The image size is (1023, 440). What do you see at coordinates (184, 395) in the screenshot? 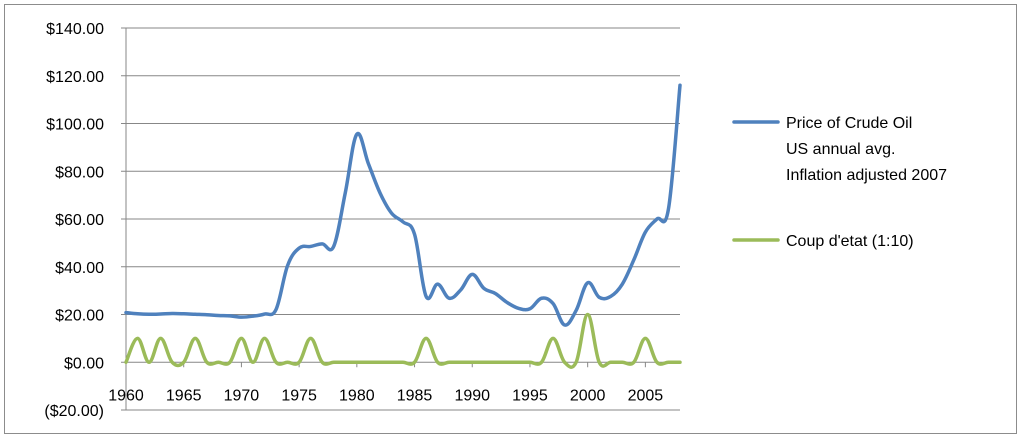
I see `x-tick-label: 1965` at bounding box center [184, 395].